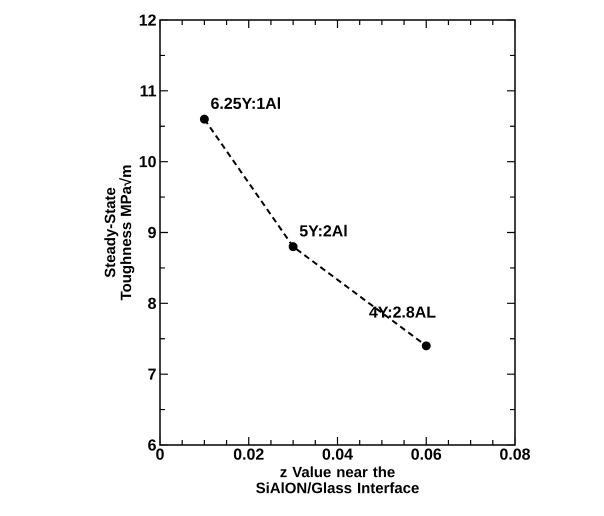 The width and height of the screenshot is (604, 516). What do you see at coordinates (323, 230) in the screenshot?
I see `annotation: 5Y:2Al` at bounding box center [323, 230].